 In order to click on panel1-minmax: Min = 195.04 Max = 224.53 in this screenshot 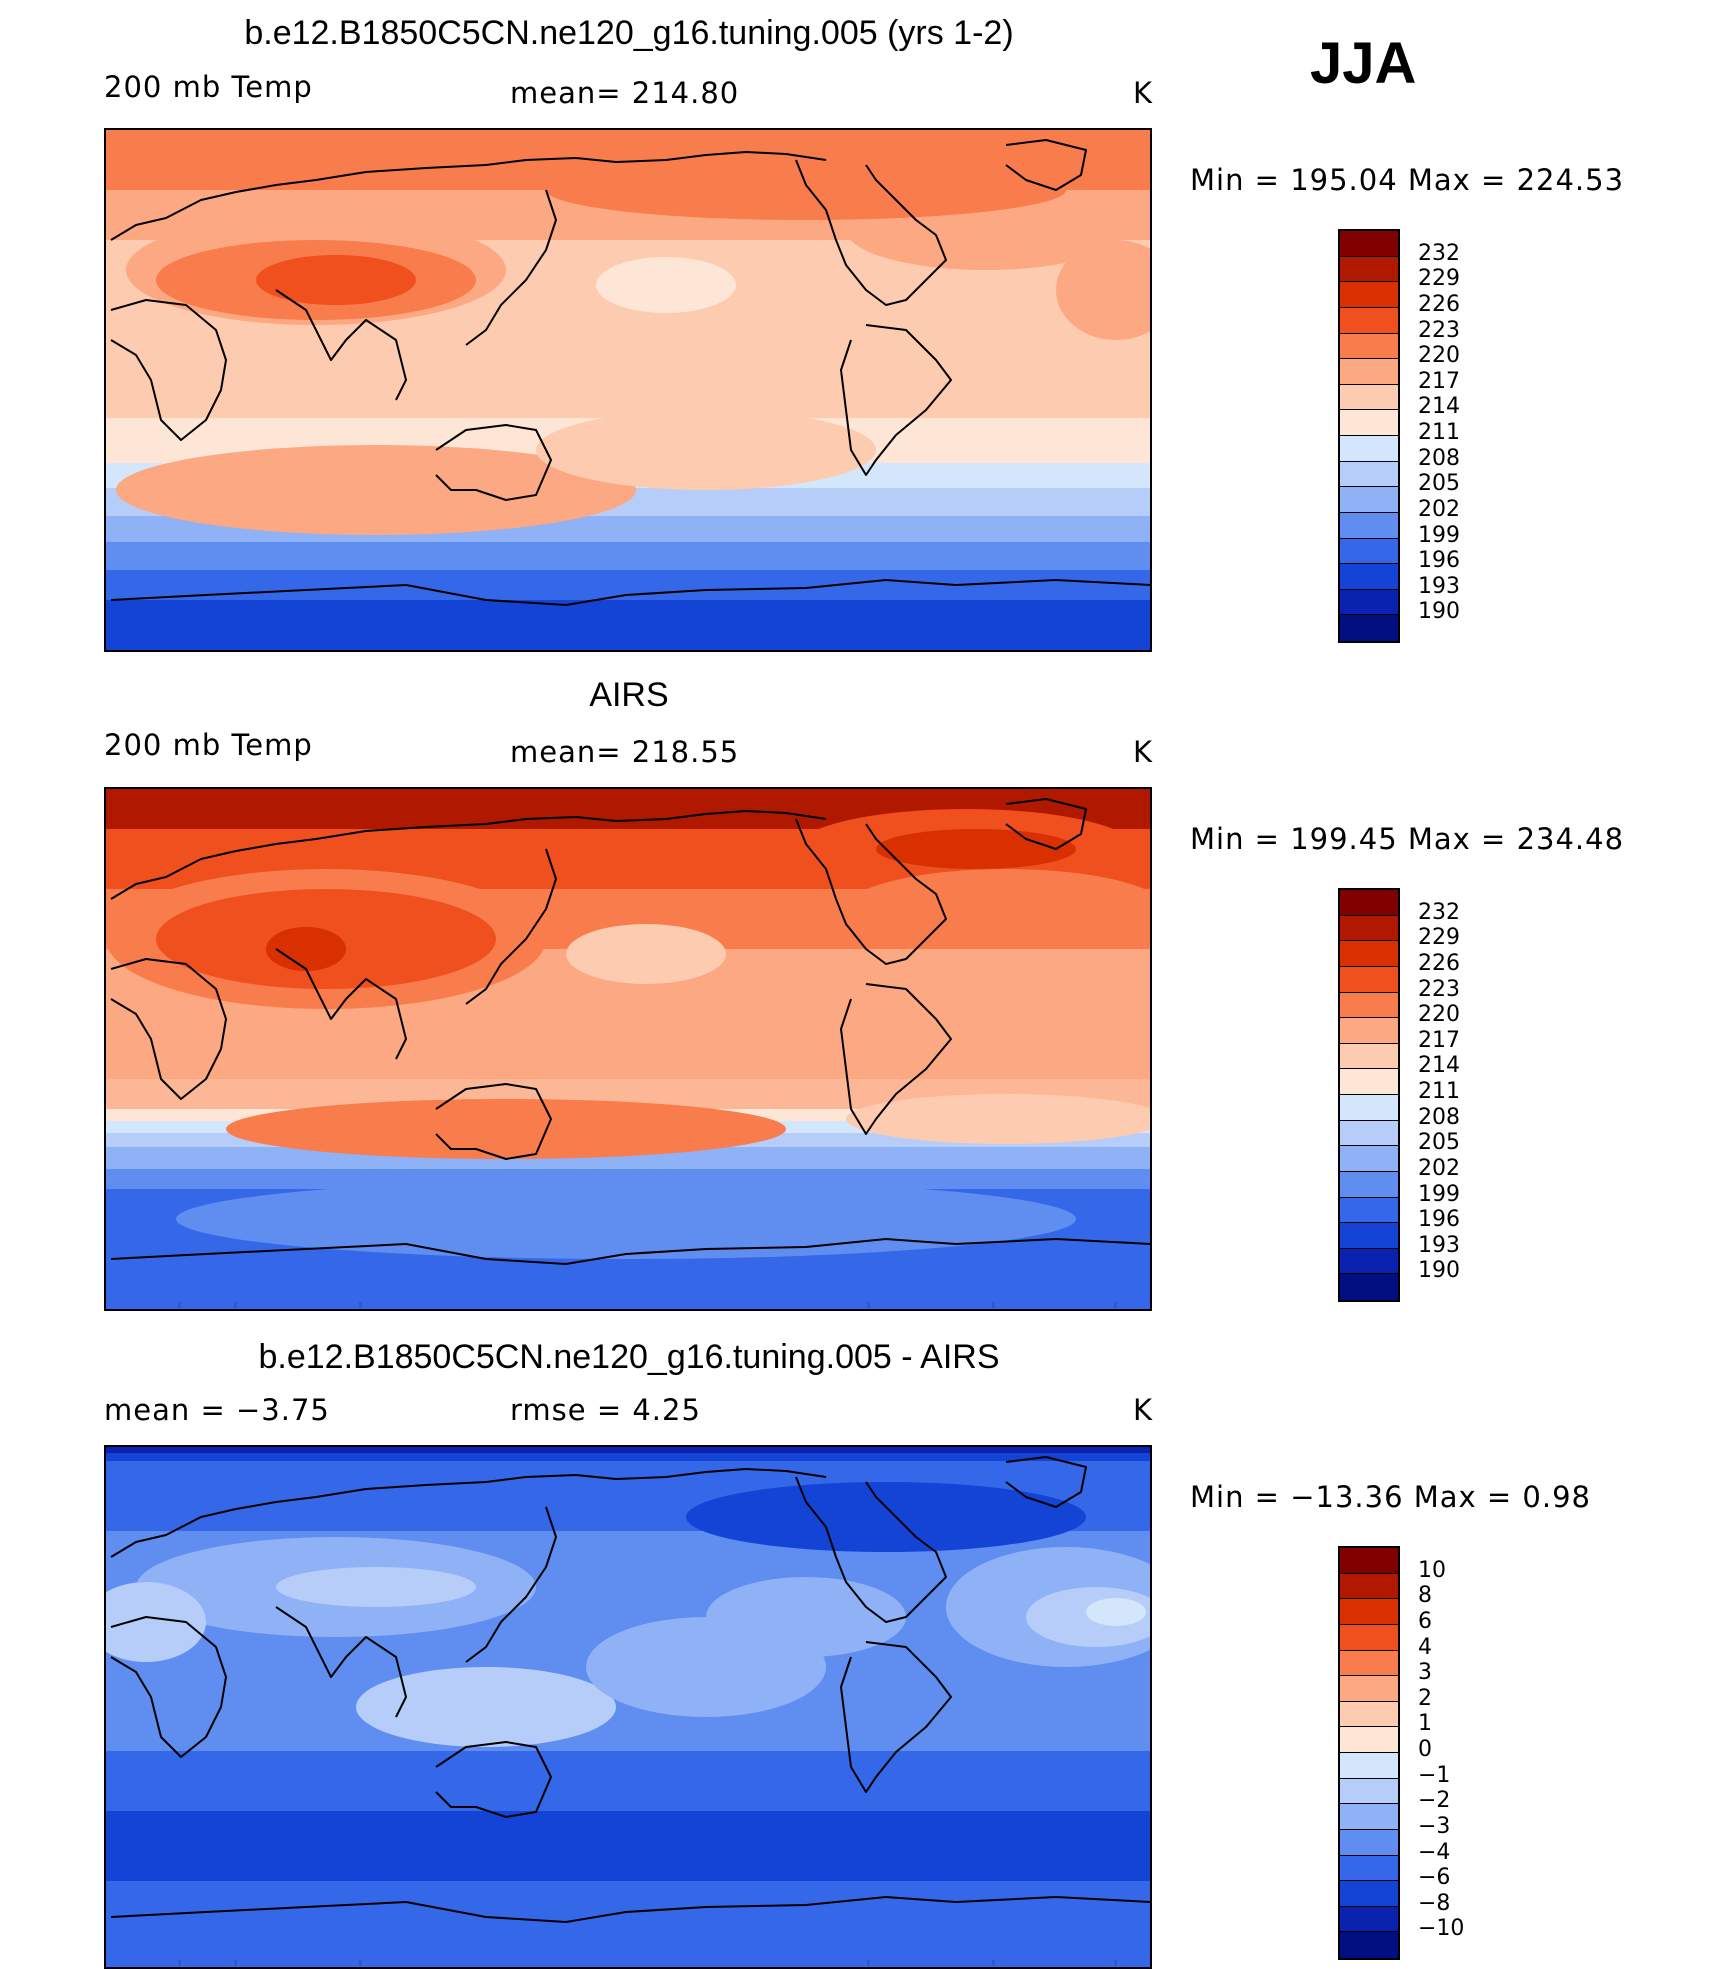, I will do `click(1407, 180)`.